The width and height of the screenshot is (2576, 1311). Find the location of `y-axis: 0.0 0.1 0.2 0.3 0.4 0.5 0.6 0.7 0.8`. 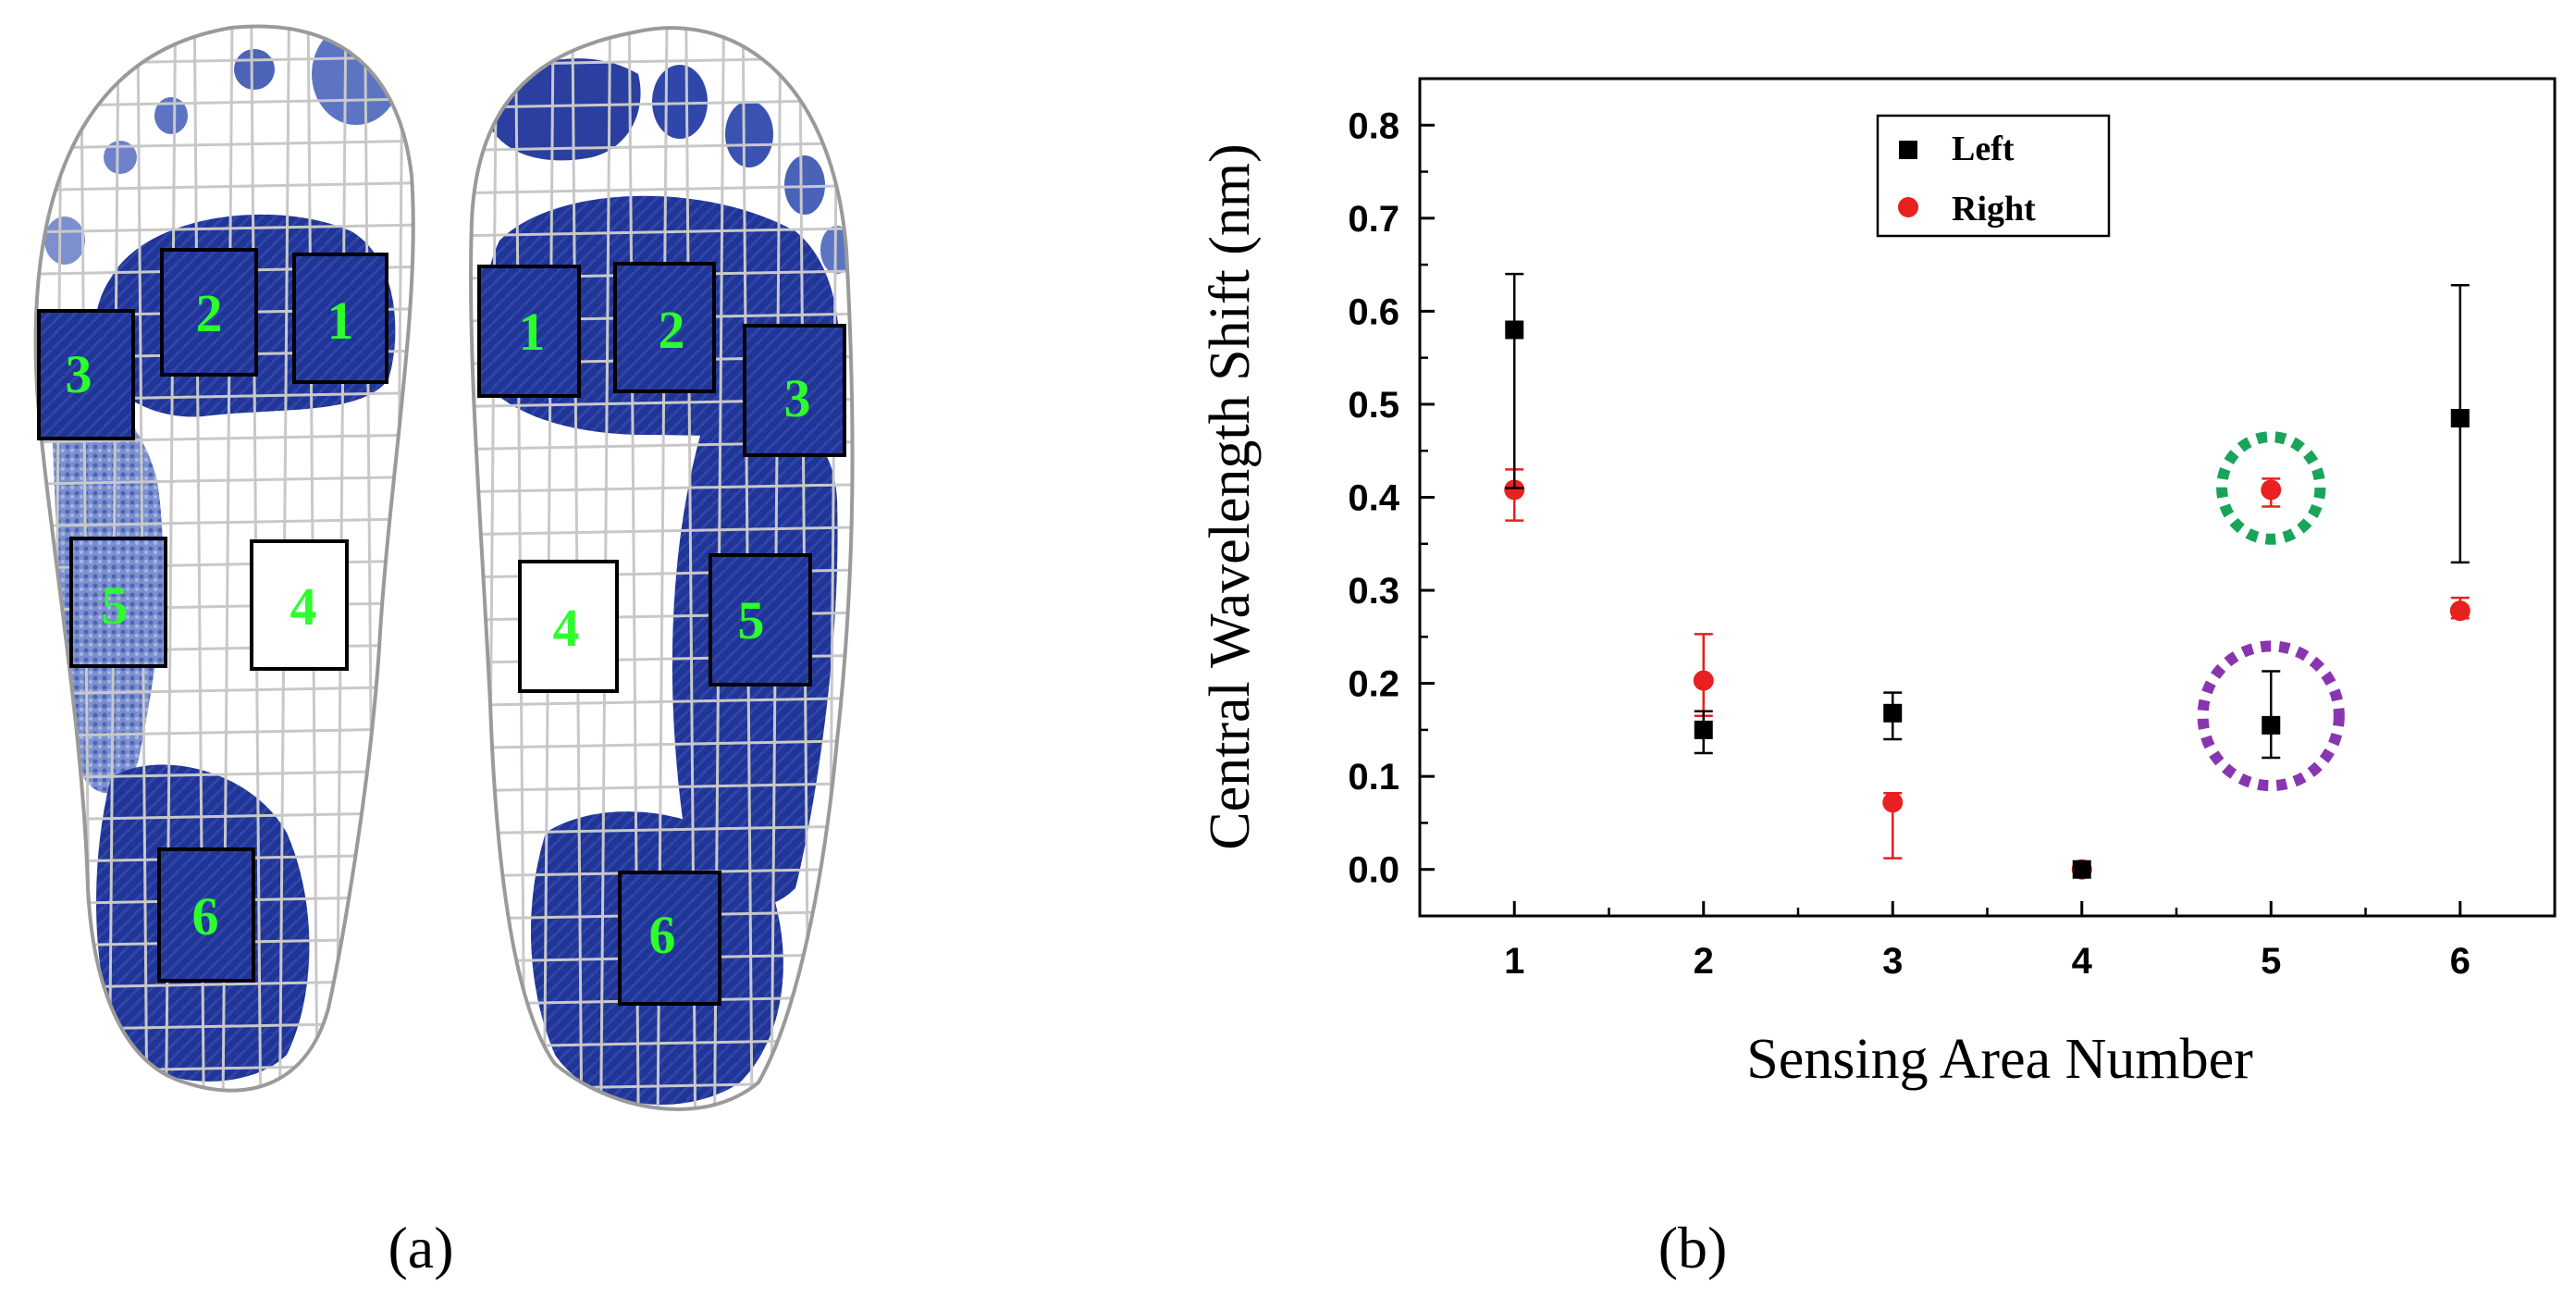

y-axis: 0.0 0.1 0.2 0.3 0.4 0.5 0.6 0.7 0.8 is located at coordinates (1391, 498).